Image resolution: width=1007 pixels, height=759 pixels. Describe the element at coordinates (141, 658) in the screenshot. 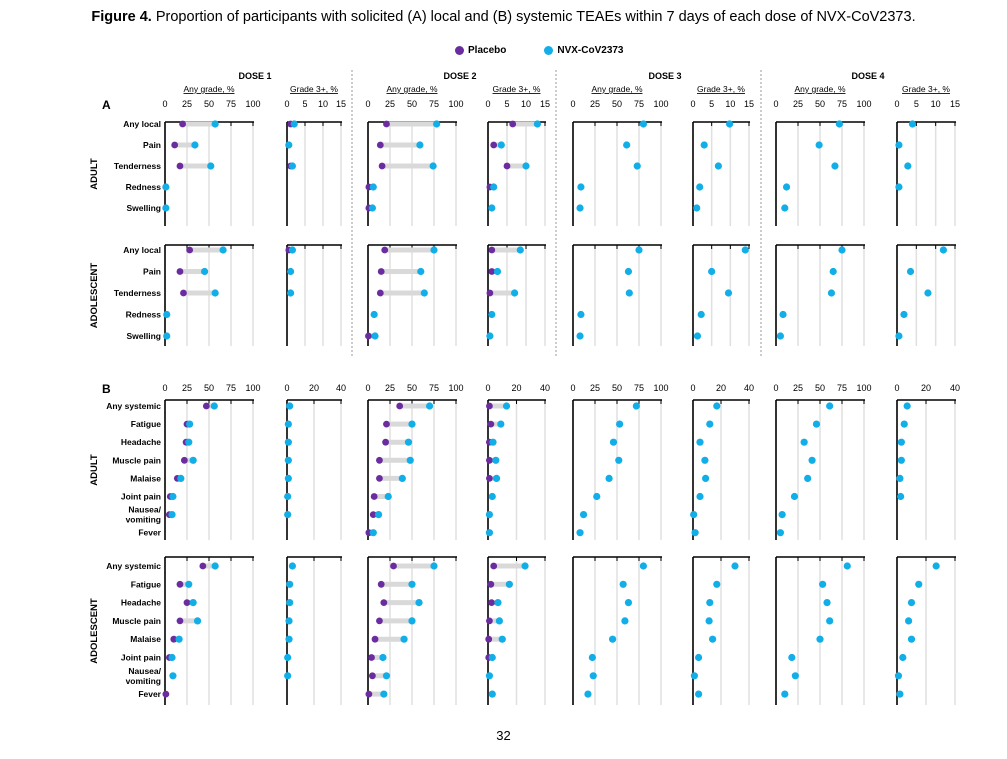

I see `category-label: Joint pain` at that location.